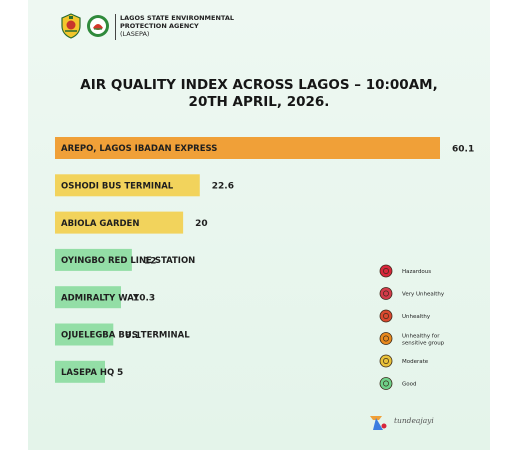 The height and width of the screenshot is (450, 518). What do you see at coordinates (423, 295) in the screenshot?
I see `legend-label: Very Unhealthy` at bounding box center [423, 295].